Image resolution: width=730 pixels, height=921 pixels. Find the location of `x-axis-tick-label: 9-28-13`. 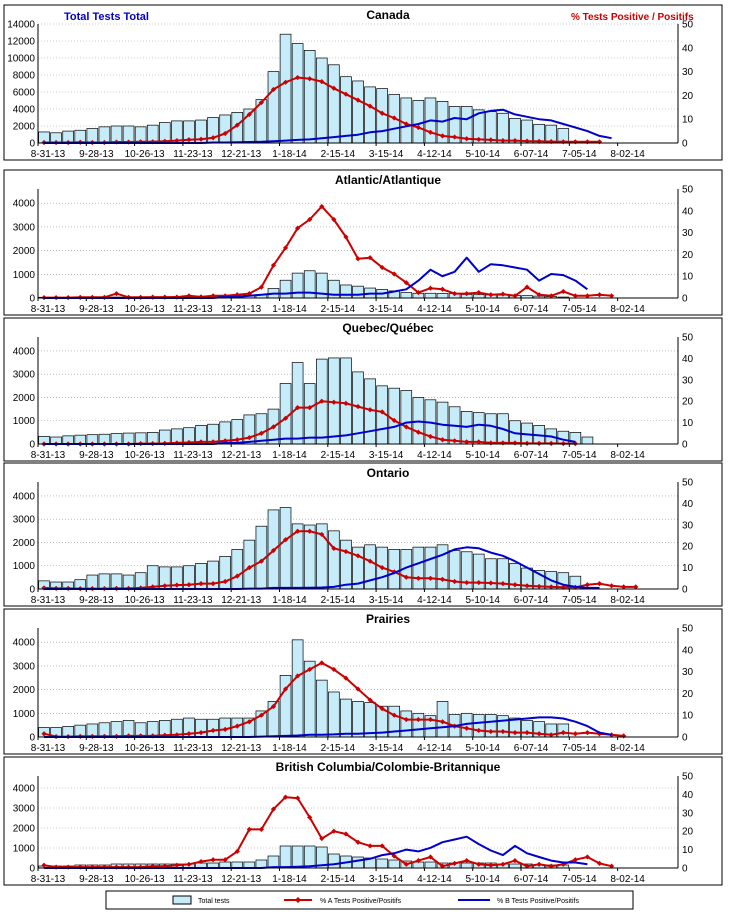

x-axis-tick-label: 9-28-13 is located at coordinates (96, 309).